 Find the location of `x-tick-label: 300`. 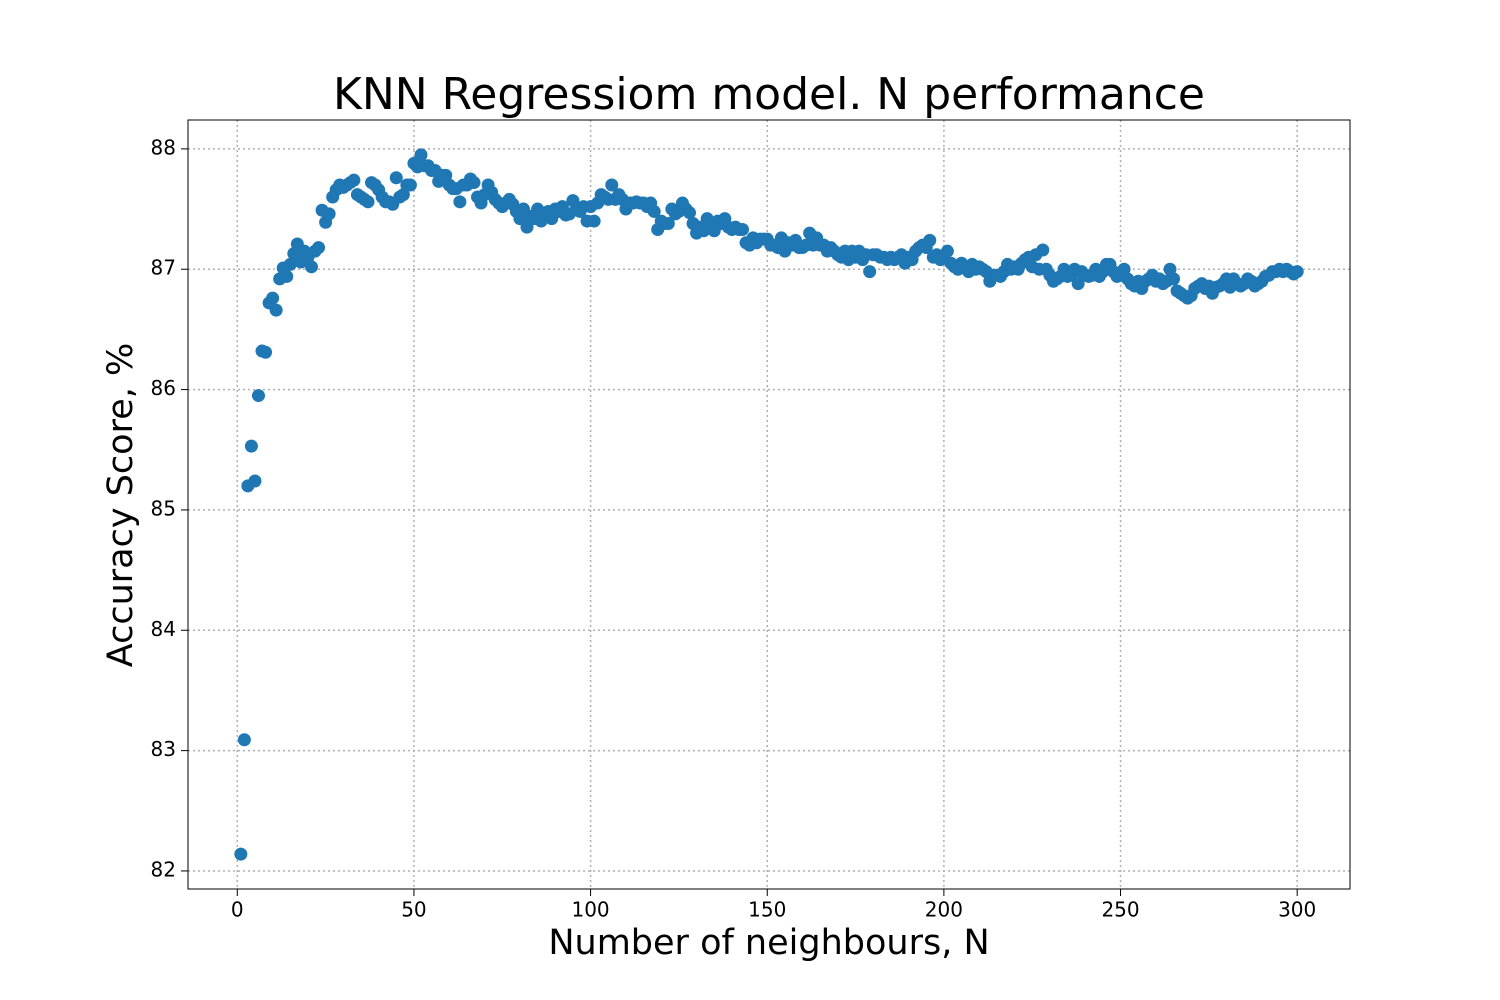

x-tick-label: 300 is located at coordinates (1297, 910).